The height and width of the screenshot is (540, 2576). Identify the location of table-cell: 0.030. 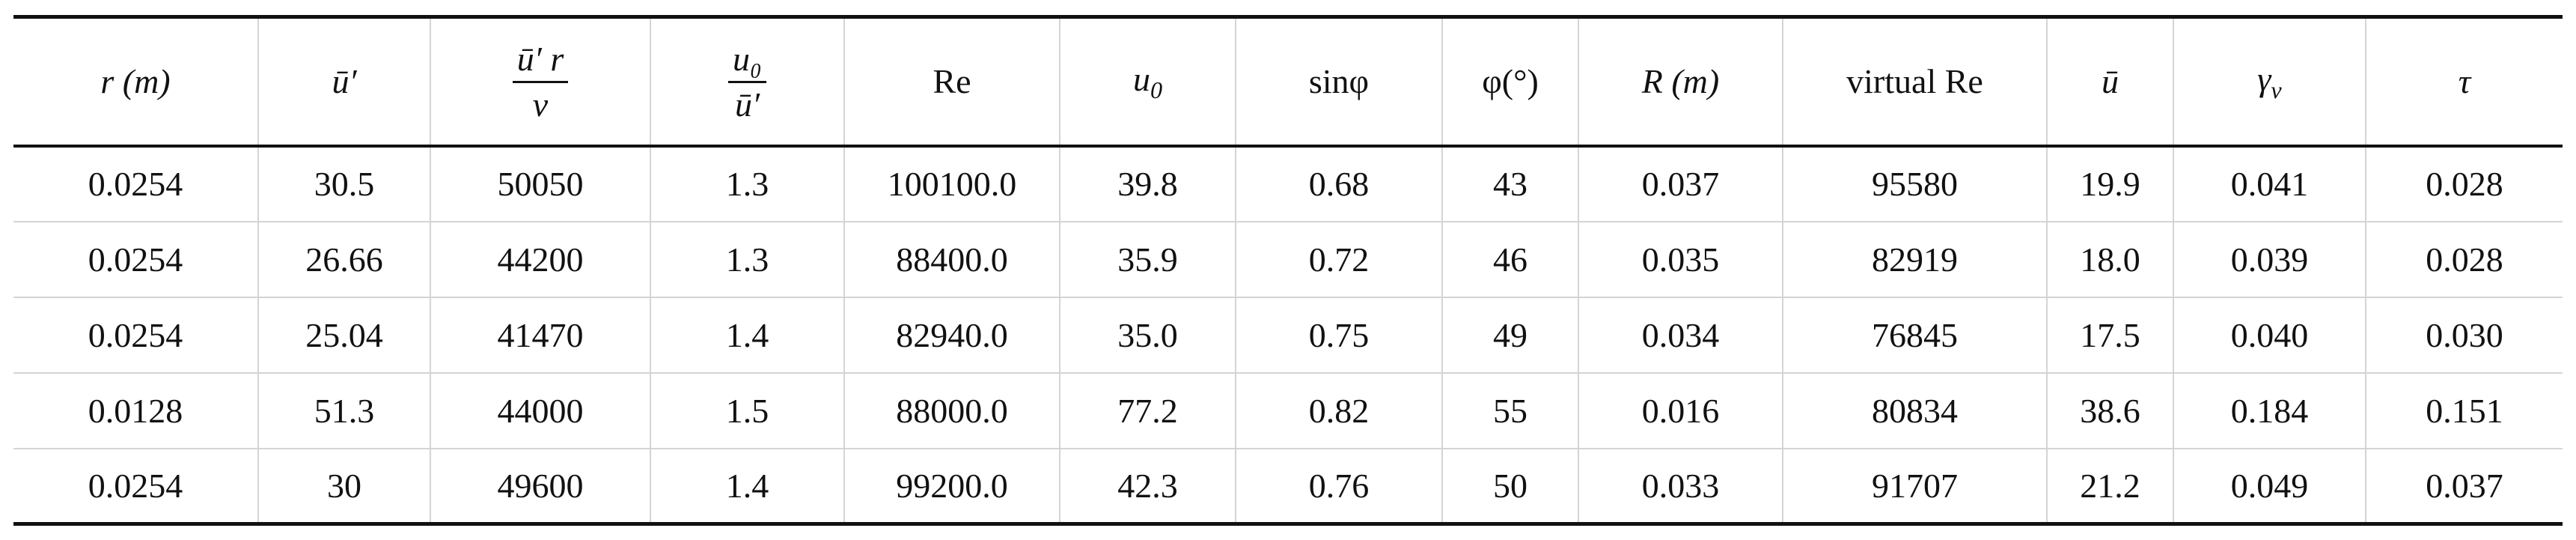
(2464, 335).